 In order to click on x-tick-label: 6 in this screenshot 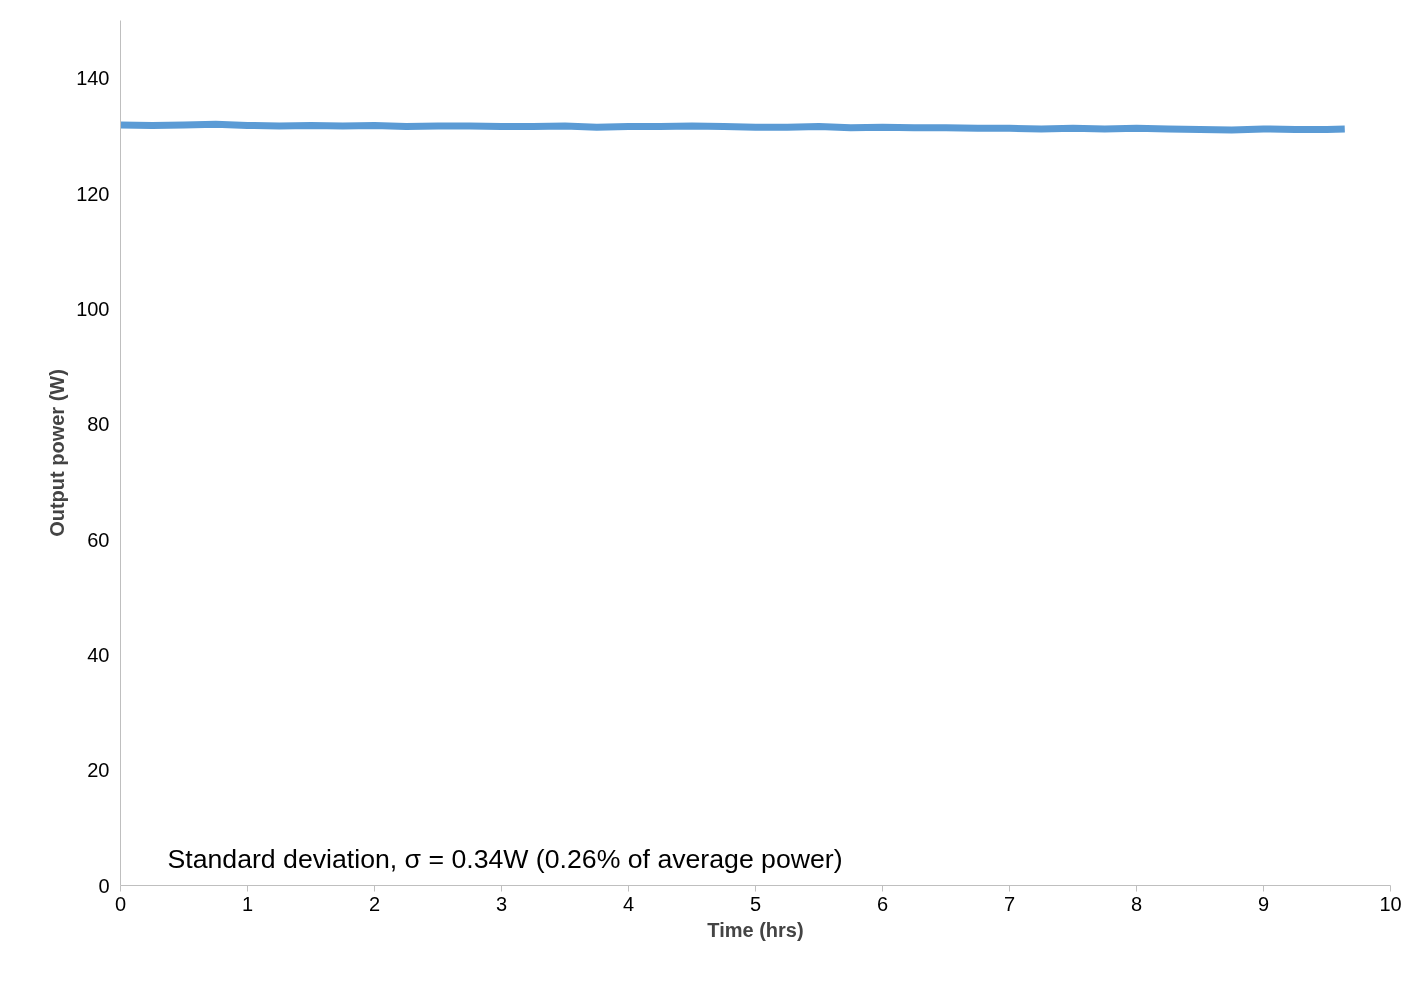, I will do `click(882, 903)`.